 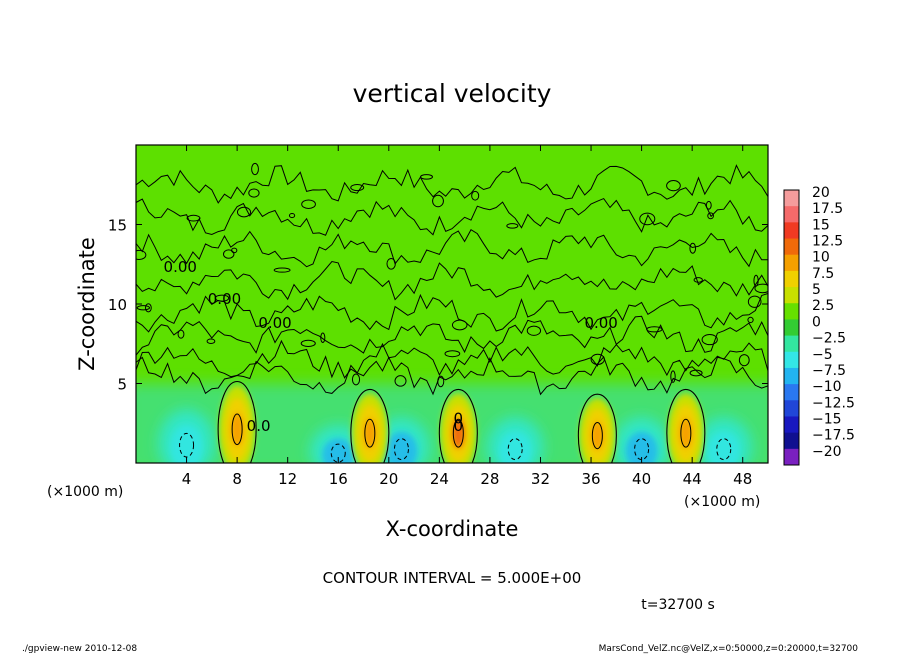 What do you see at coordinates (821, 225) in the screenshot?
I see `colorbar-label: 15` at bounding box center [821, 225].